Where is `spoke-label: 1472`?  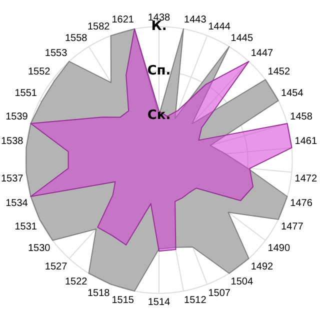 spoke-label: 1472 is located at coordinates (306, 178).